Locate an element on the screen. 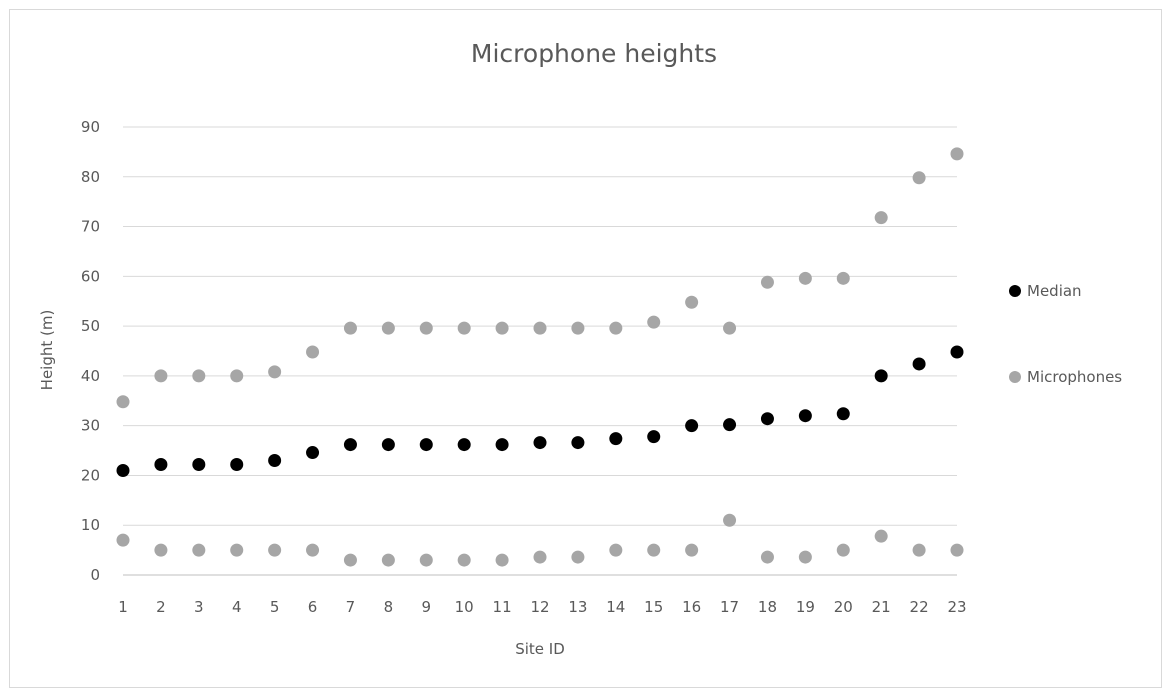 Image resolution: width=1170 pixels, height=695 pixels. y-tick-label: 50 is located at coordinates (90, 326).